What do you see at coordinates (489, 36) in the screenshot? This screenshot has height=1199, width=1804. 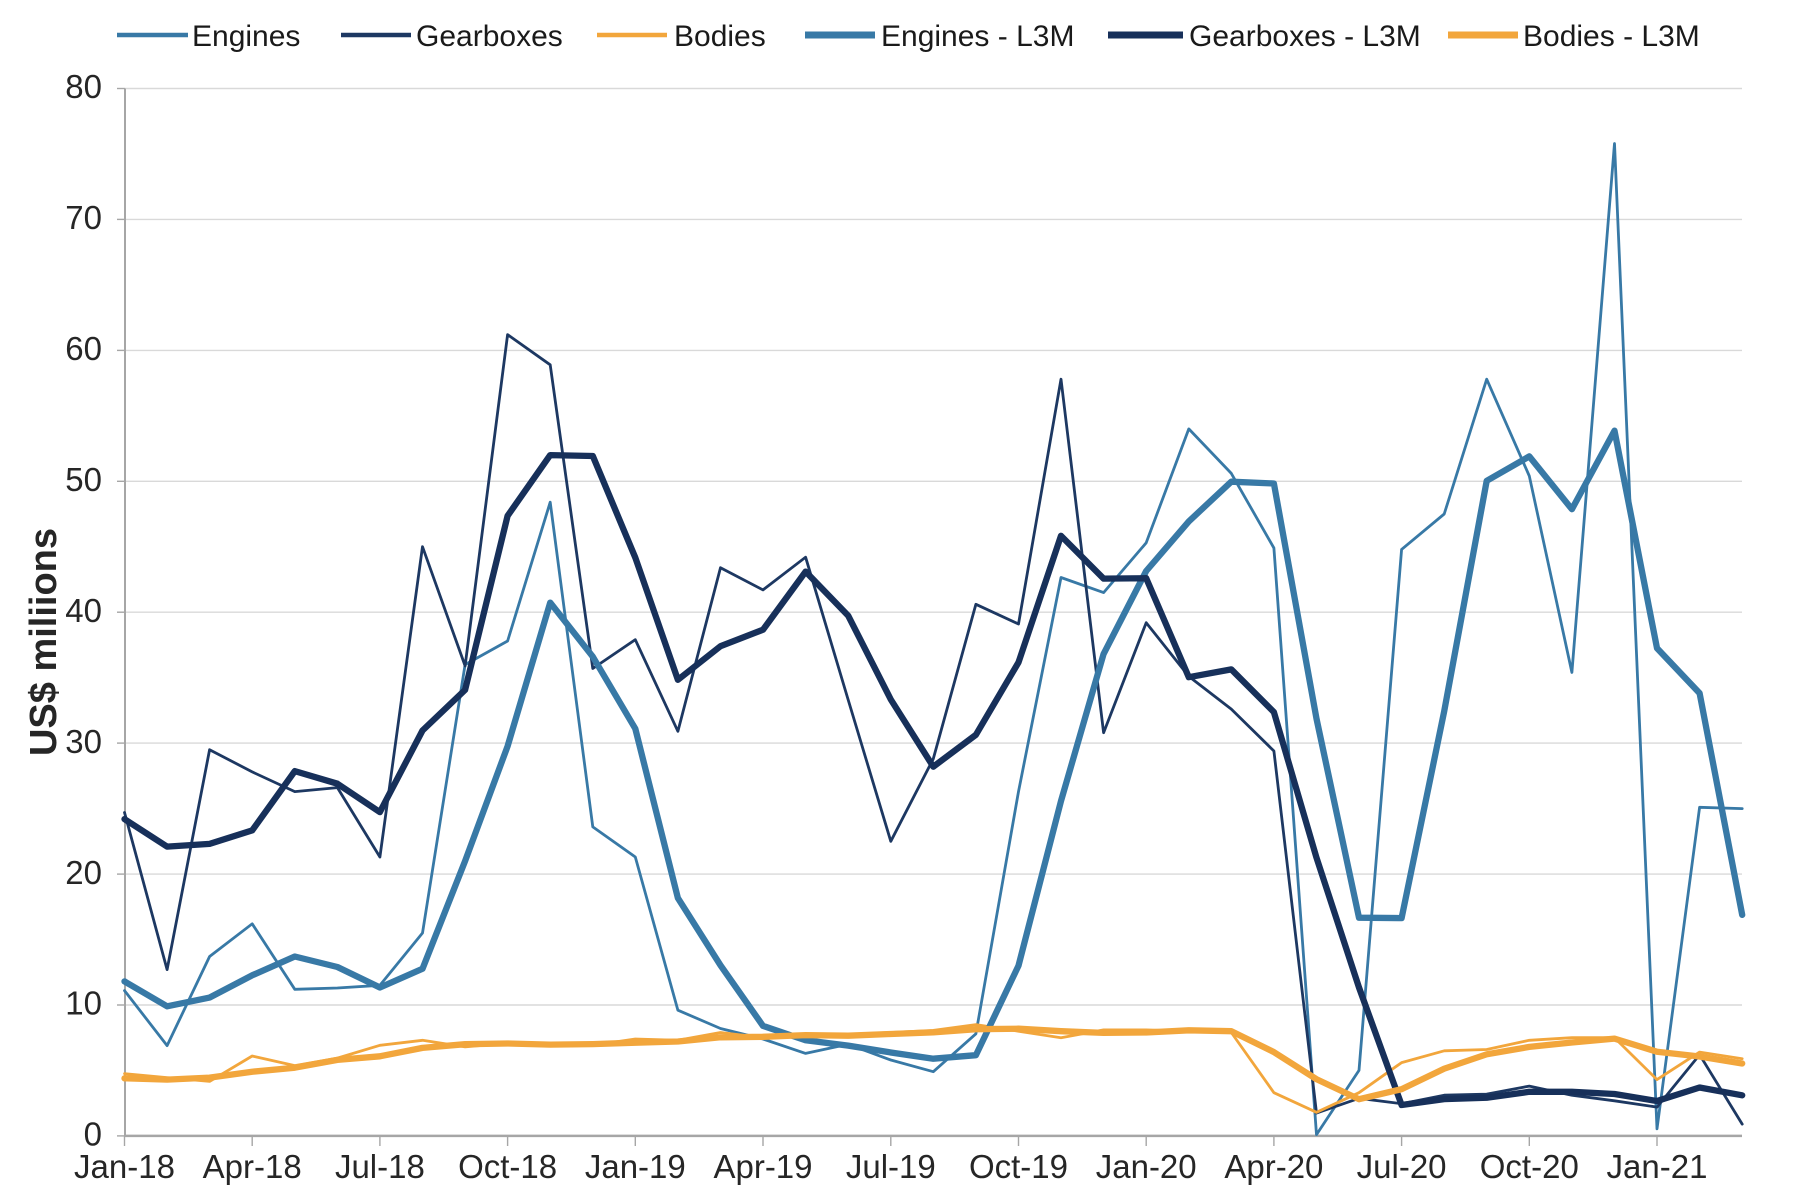 I see `svg-text: Gearboxes` at bounding box center [489, 36].